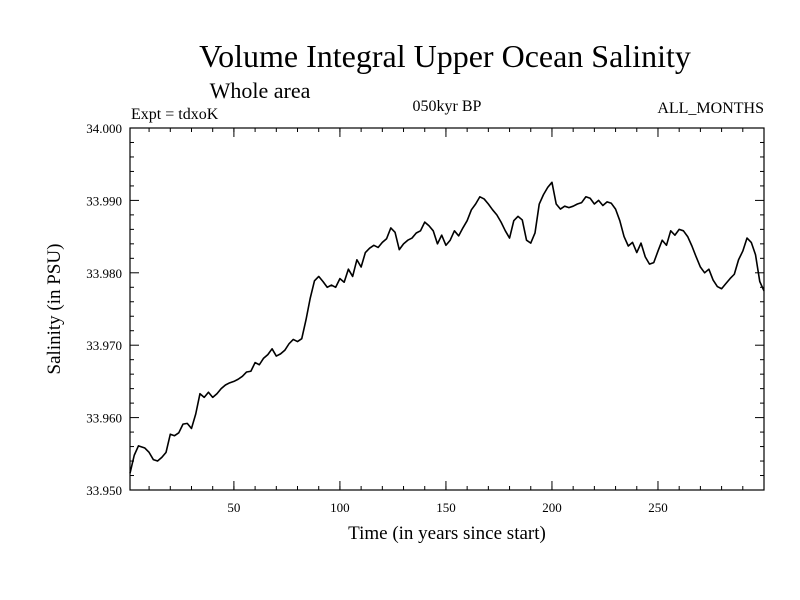  Describe the element at coordinates (104, 128) in the screenshot. I see `y-tick-label: 34.000` at that location.